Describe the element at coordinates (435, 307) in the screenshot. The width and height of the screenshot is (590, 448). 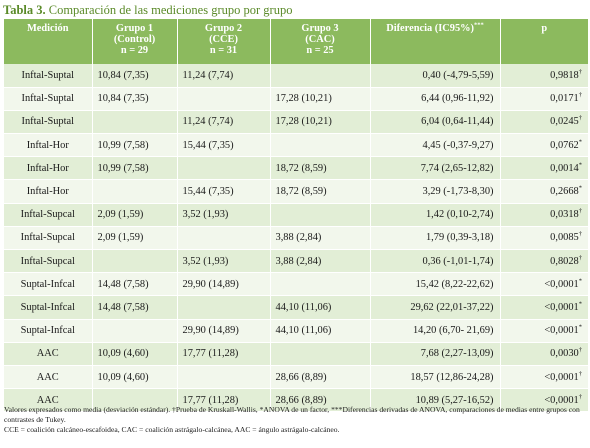
I see `cell-diferencia: 29,62 (22,01-37,22)` at that location.